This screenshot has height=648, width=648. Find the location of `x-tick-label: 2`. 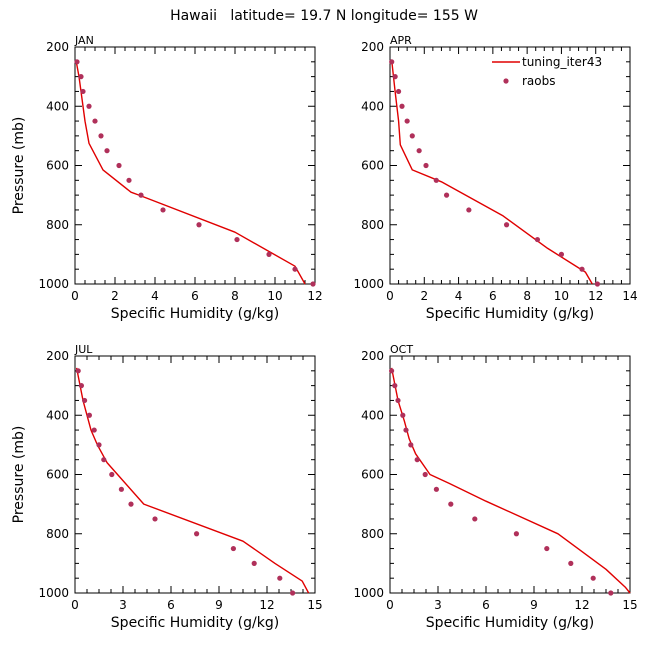

x-tick-label: 2 is located at coordinates (115, 296).